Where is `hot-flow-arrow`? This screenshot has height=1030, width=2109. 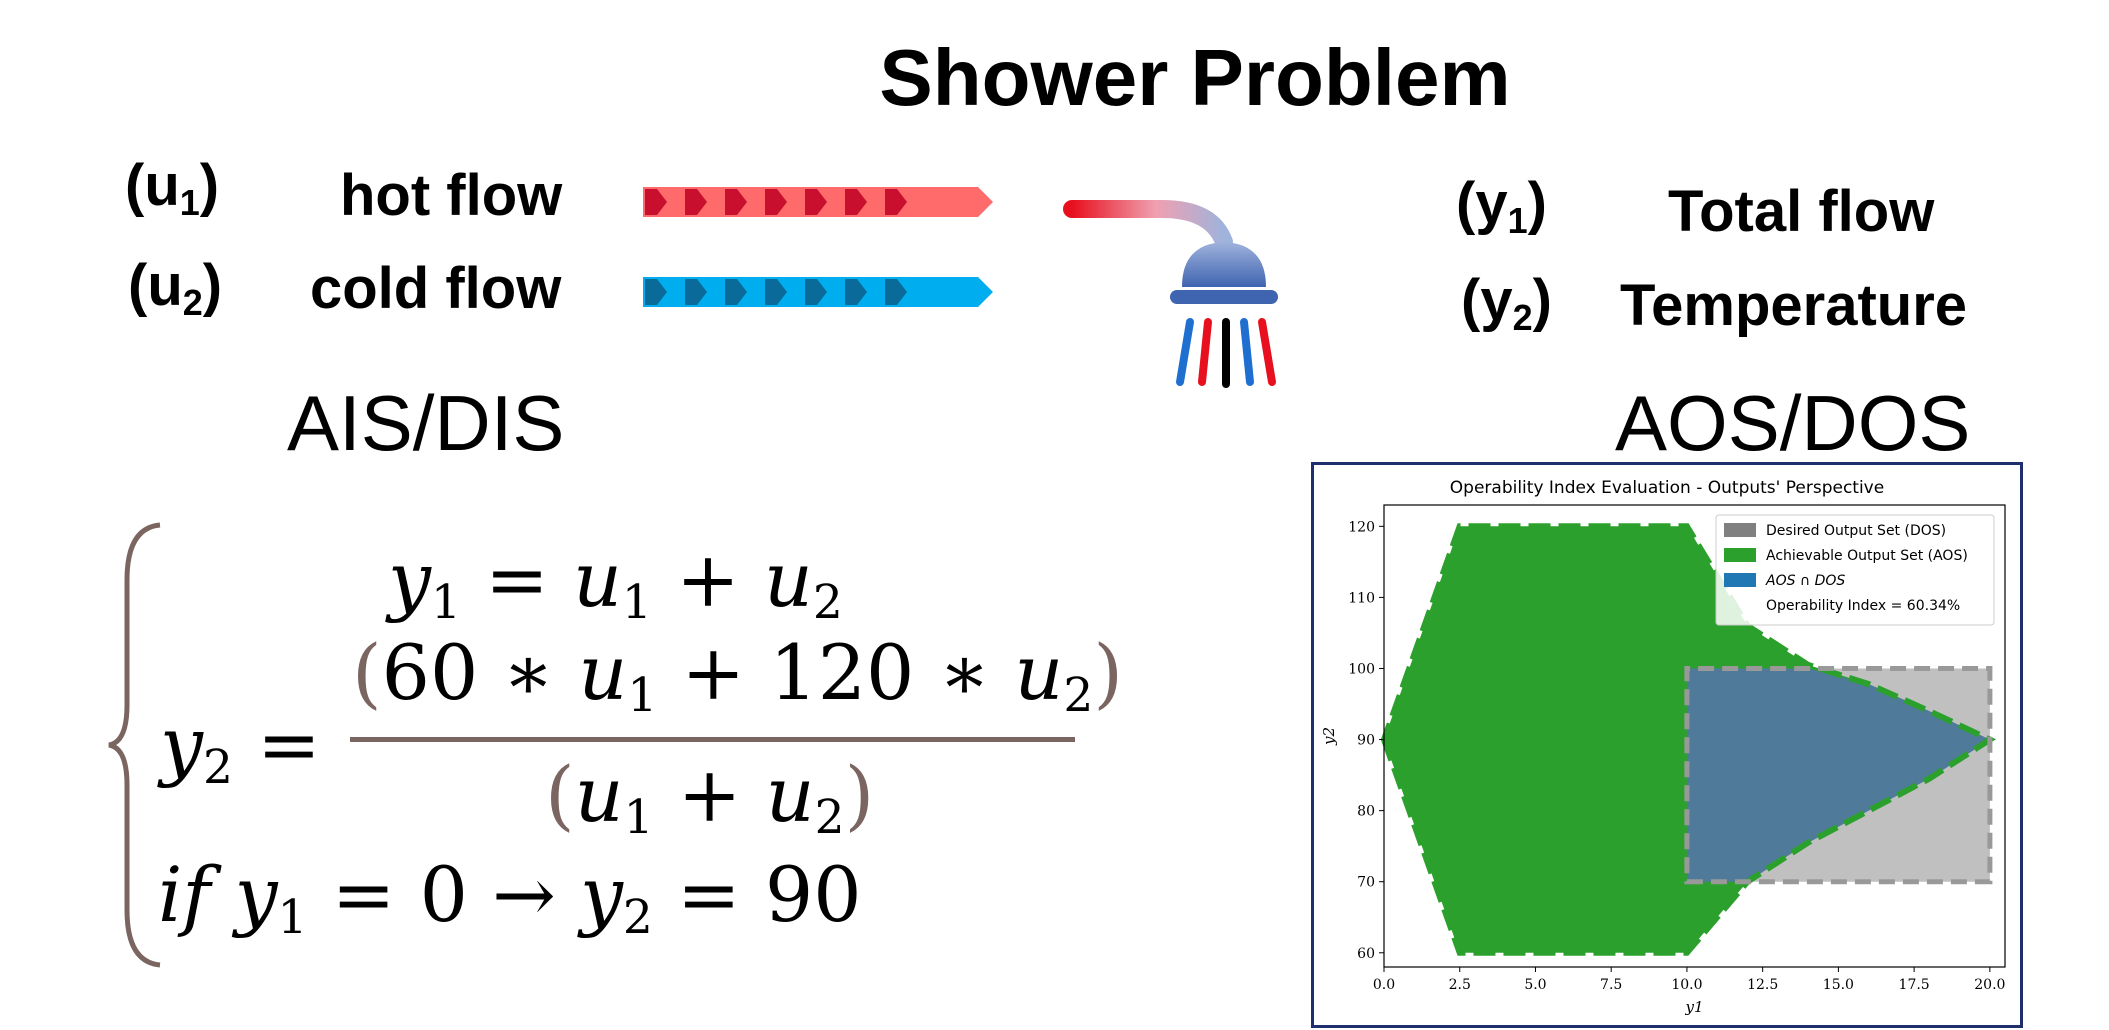 hot-flow-arrow is located at coordinates (818, 202).